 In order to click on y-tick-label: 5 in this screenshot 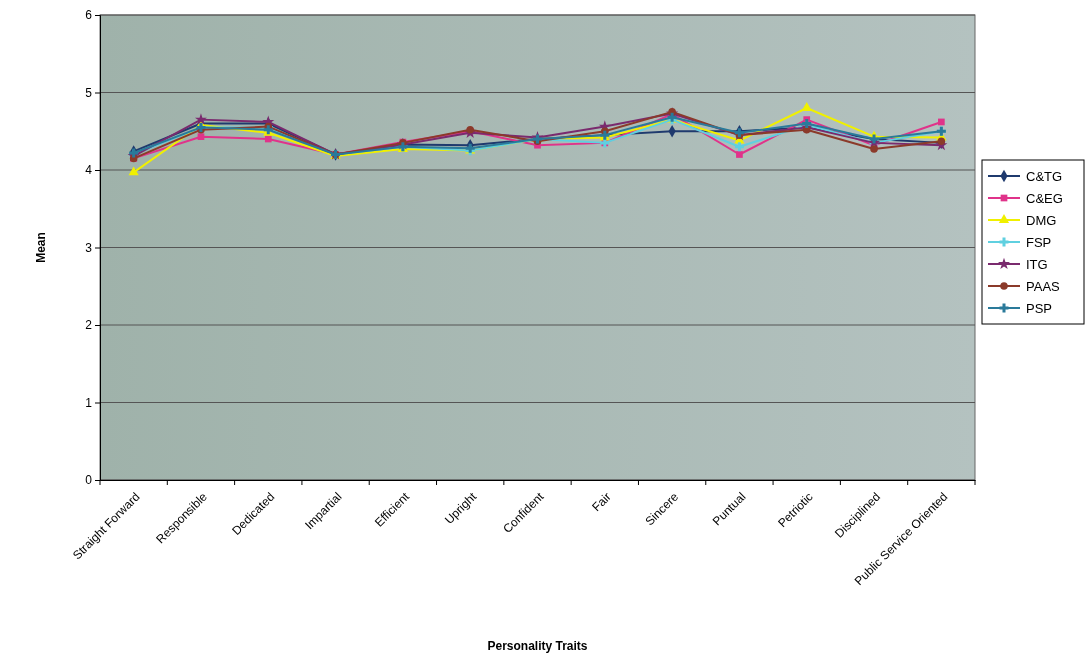, I will do `click(89, 92)`.